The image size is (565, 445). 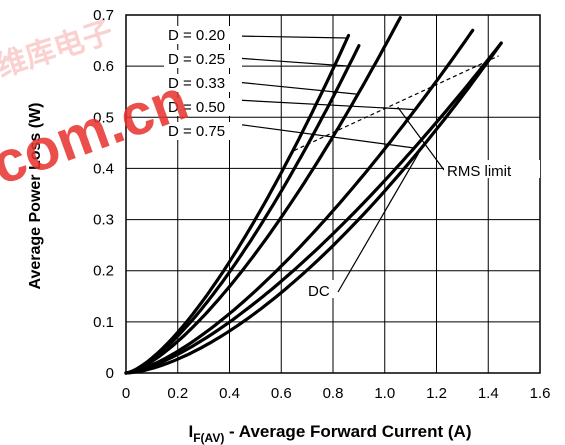 What do you see at coordinates (103, 168) in the screenshot?
I see `y-tick-label: 0.4` at bounding box center [103, 168].